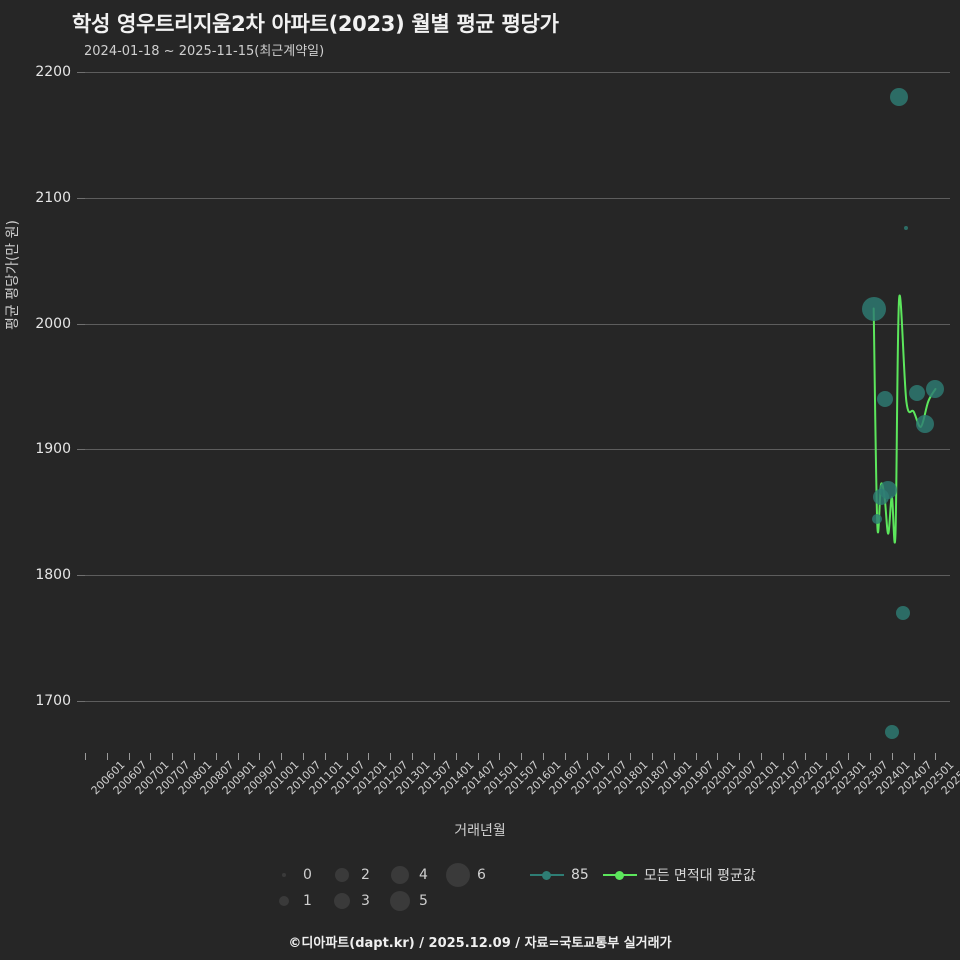 The width and height of the screenshot is (960, 960). I want to click on legend-size-item: 4, so click(408, 875).